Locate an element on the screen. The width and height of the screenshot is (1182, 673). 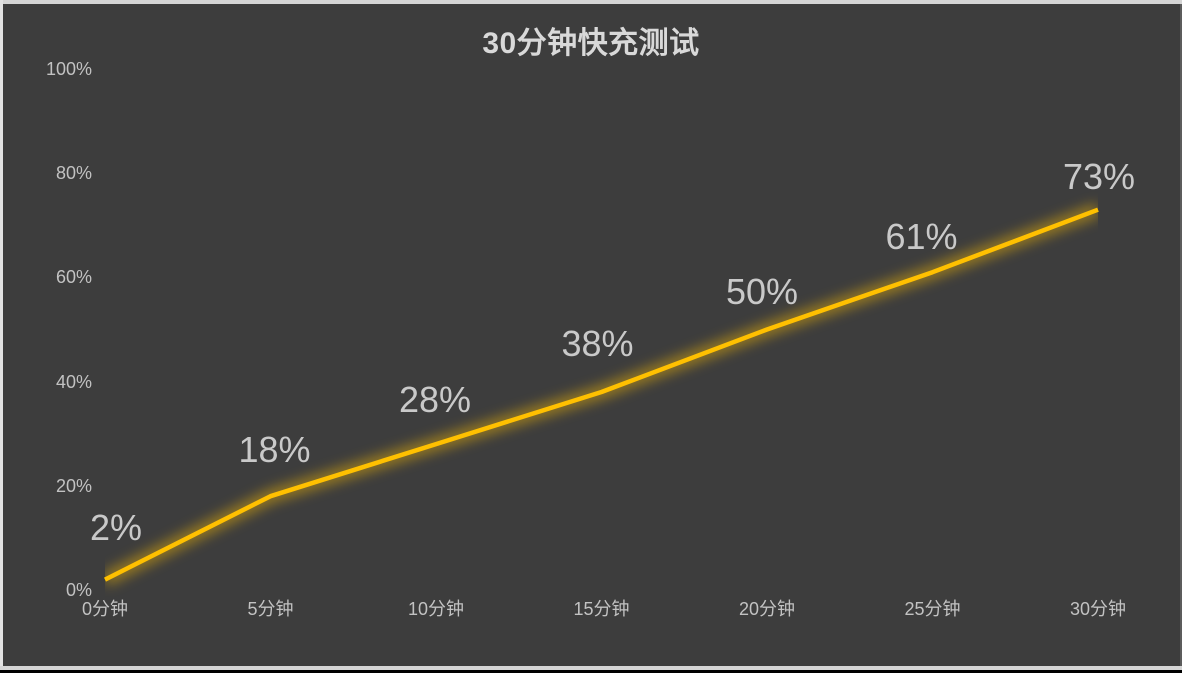
frame-top-border is located at coordinates (591, 2).